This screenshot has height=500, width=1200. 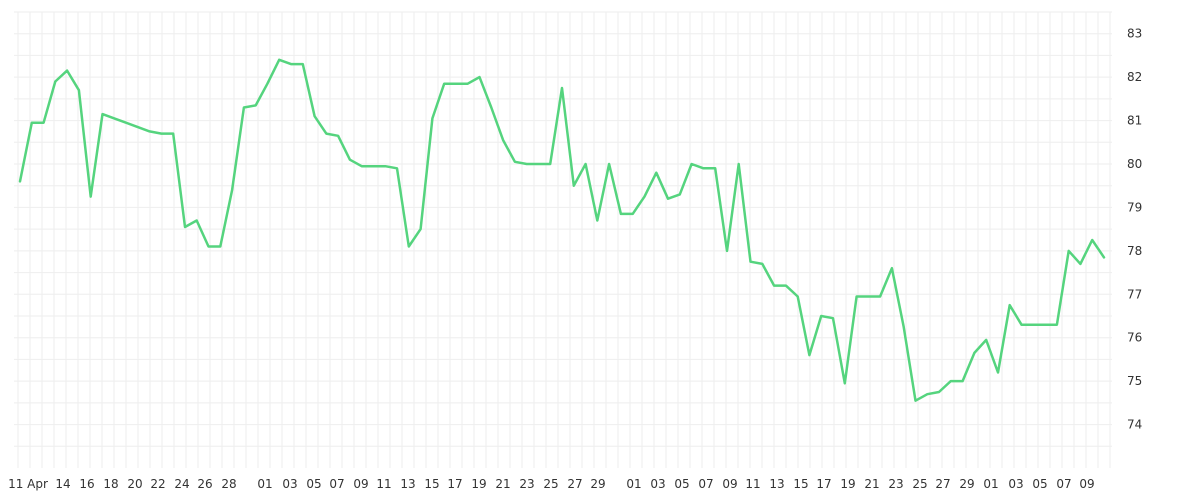 What do you see at coordinates (752, 484) in the screenshot?
I see `x-tick-label: 11` at bounding box center [752, 484].